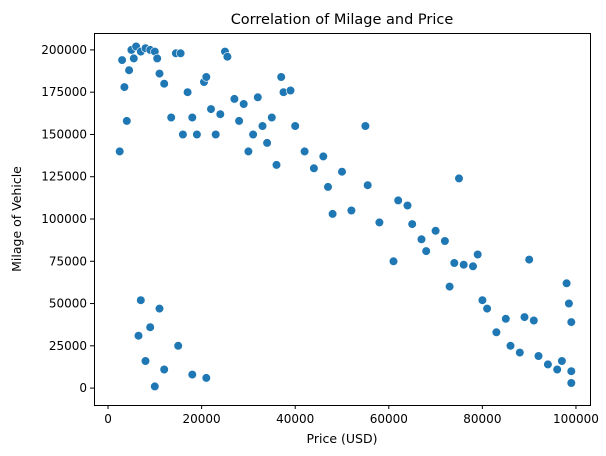 The height and width of the screenshot is (456, 606). I want to click on x-axis-label: Price (USD), so click(342, 438).